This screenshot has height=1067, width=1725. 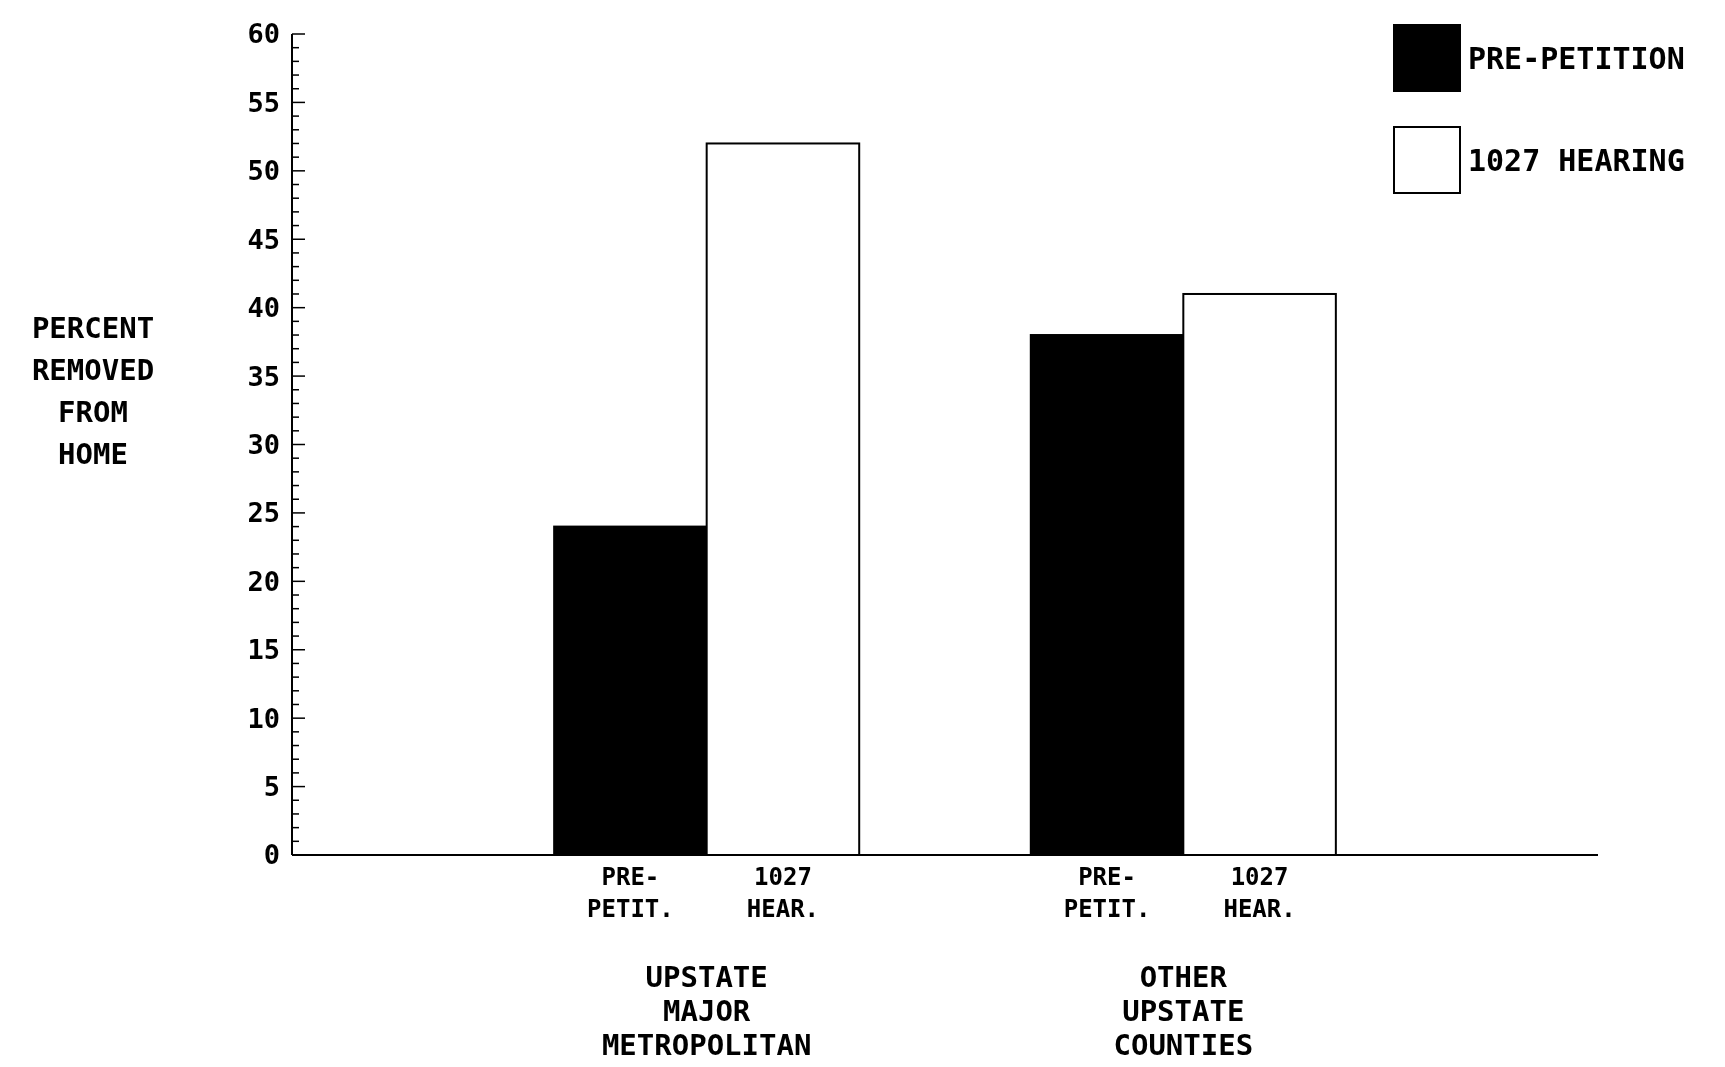 What do you see at coordinates (263, 513) in the screenshot?
I see `y-tick-label: 25` at bounding box center [263, 513].